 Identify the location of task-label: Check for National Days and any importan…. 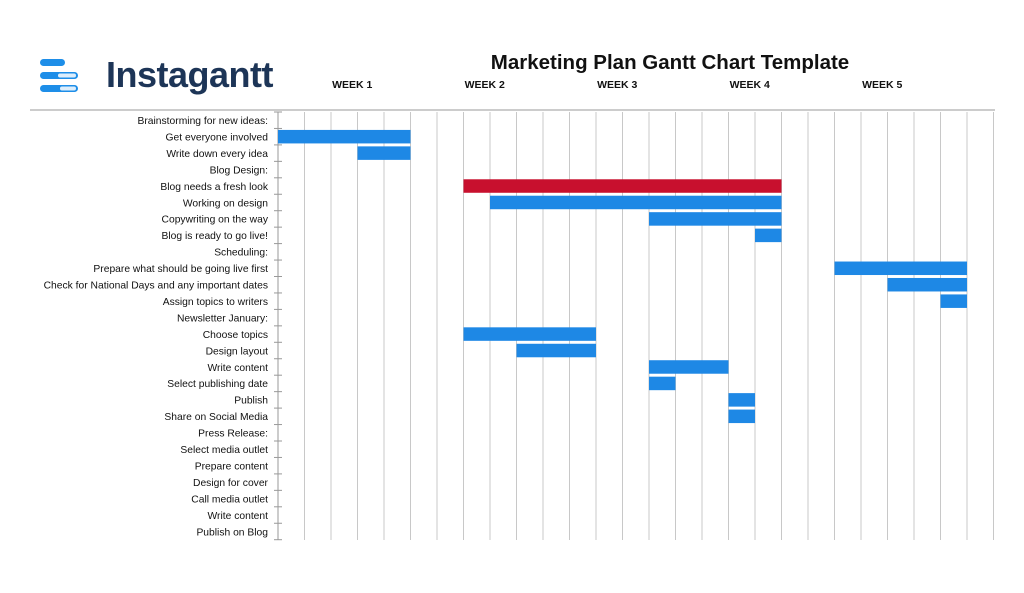
(156, 286).